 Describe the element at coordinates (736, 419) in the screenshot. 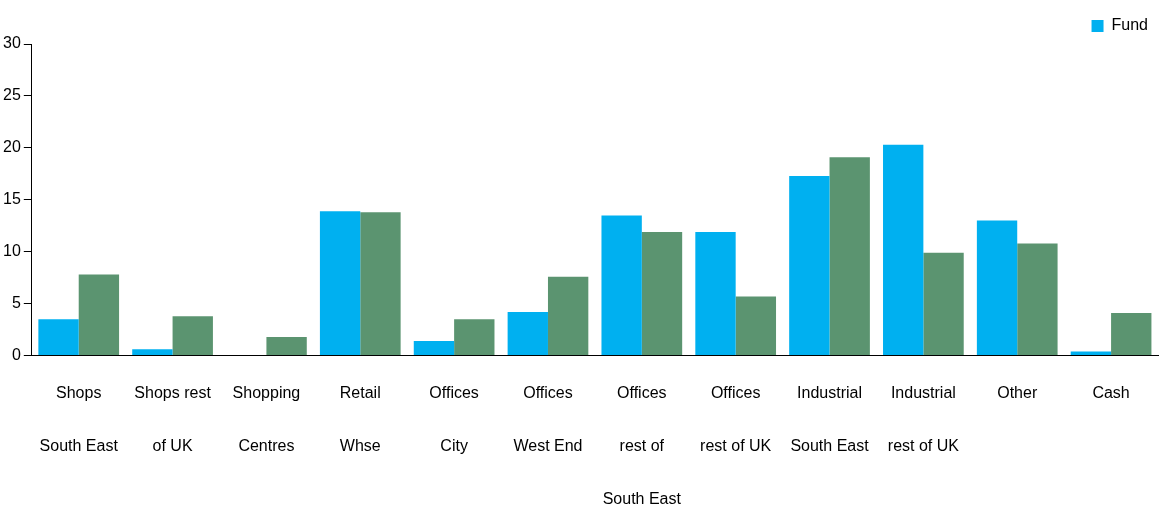

I see `category-label: Offices rest of UK` at that location.